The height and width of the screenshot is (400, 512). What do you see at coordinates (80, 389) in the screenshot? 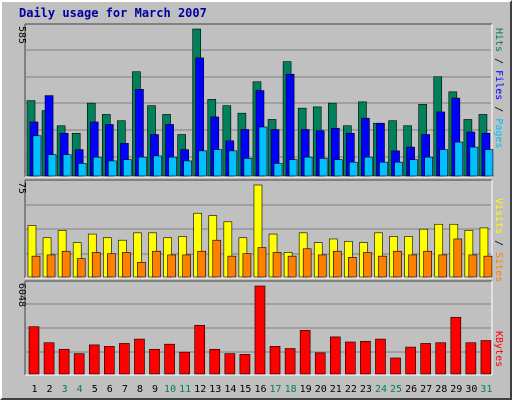
I see `x-tick-label: 4` at bounding box center [80, 389].